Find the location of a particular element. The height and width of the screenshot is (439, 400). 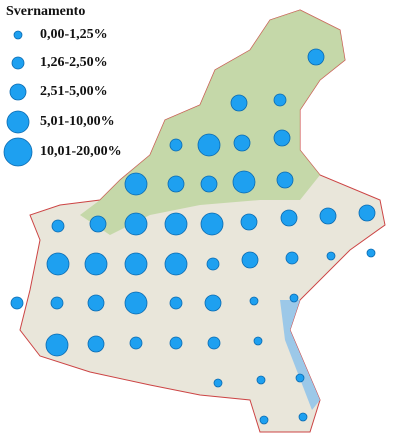

legend-label: 0,00-1,25% is located at coordinates (74, 34).